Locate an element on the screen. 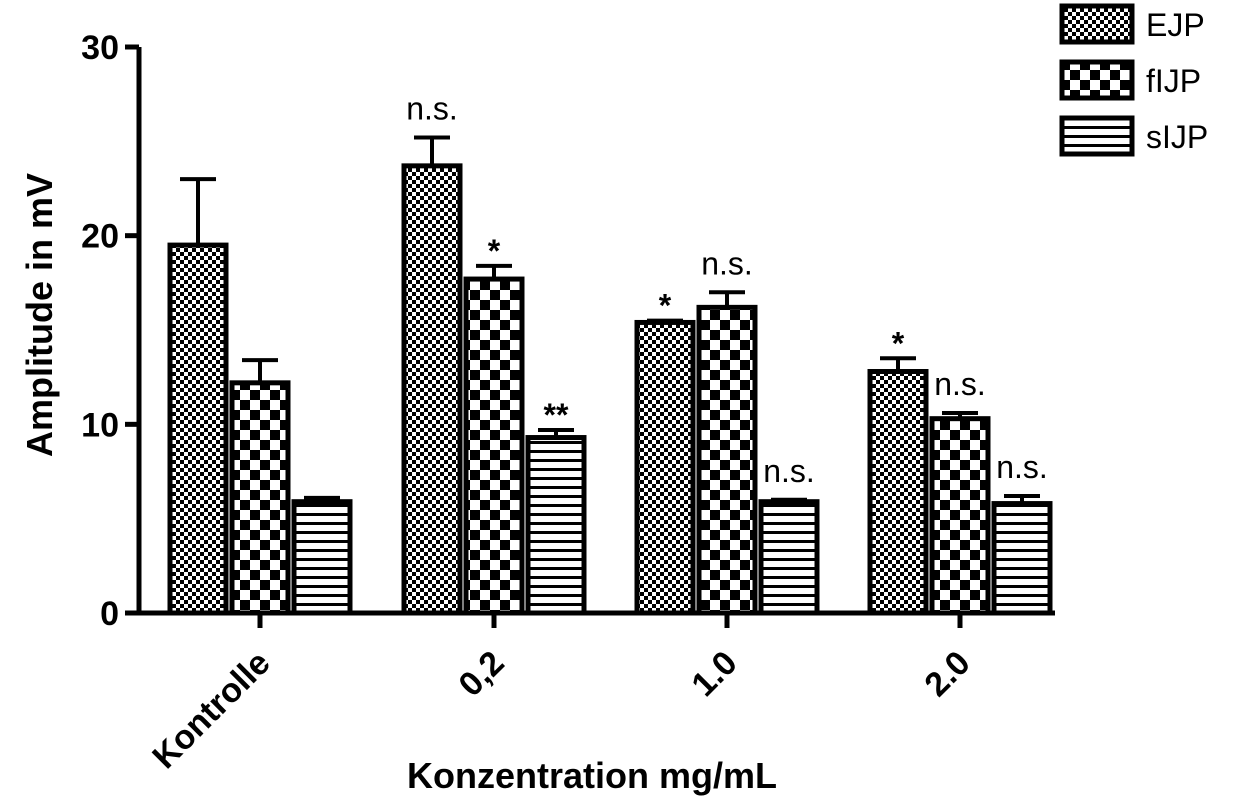 The height and width of the screenshot is (801, 1248). y-axis-title: Amplitude in mV is located at coordinates (39, 315).